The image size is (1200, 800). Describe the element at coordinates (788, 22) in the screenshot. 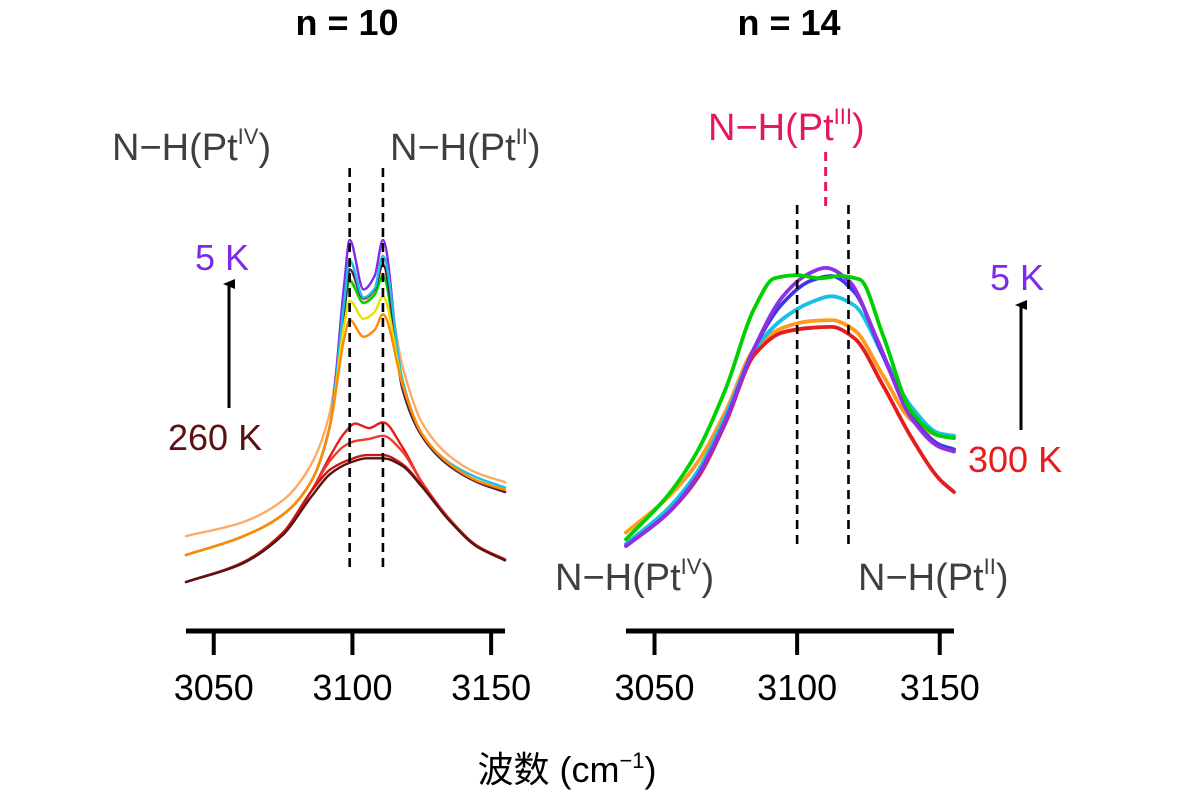

I see `panel-title: n = 14` at that location.